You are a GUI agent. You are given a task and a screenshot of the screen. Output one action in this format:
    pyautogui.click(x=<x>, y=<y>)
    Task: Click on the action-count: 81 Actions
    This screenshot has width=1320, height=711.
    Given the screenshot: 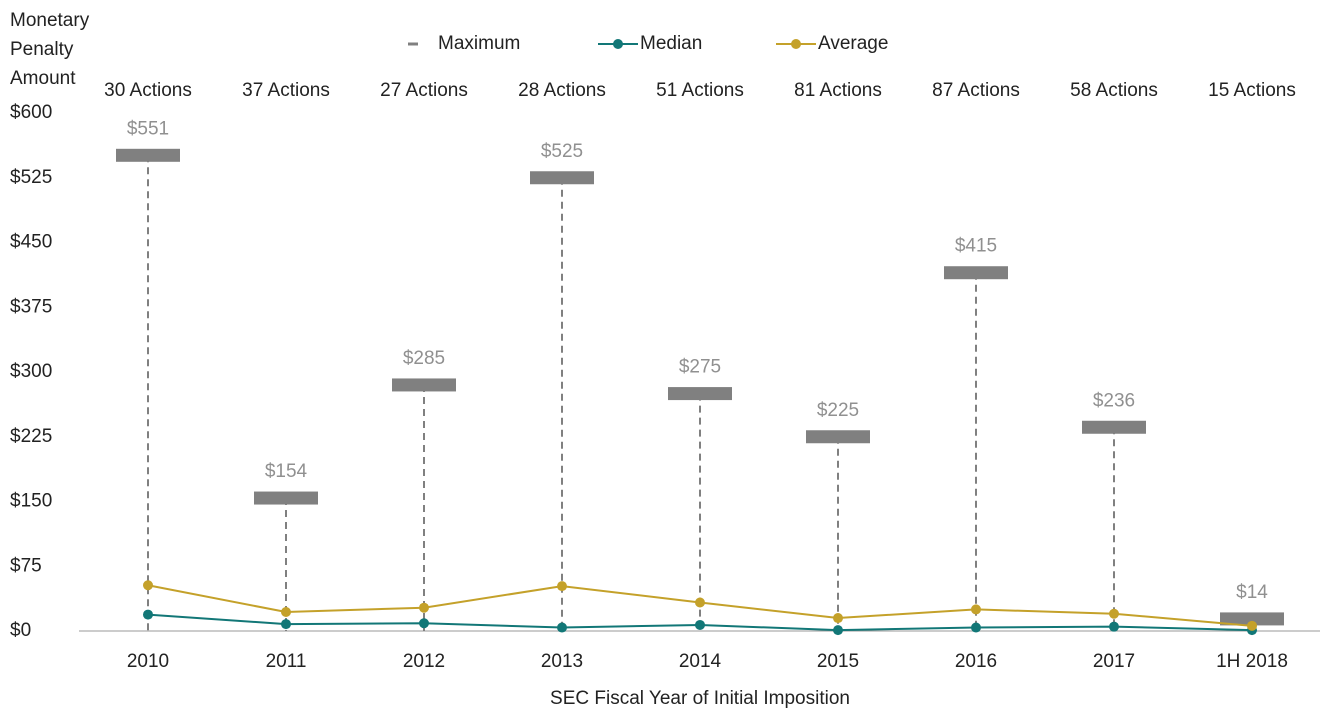 What is the action you would take?
    pyautogui.click(x=838, y=90)
    